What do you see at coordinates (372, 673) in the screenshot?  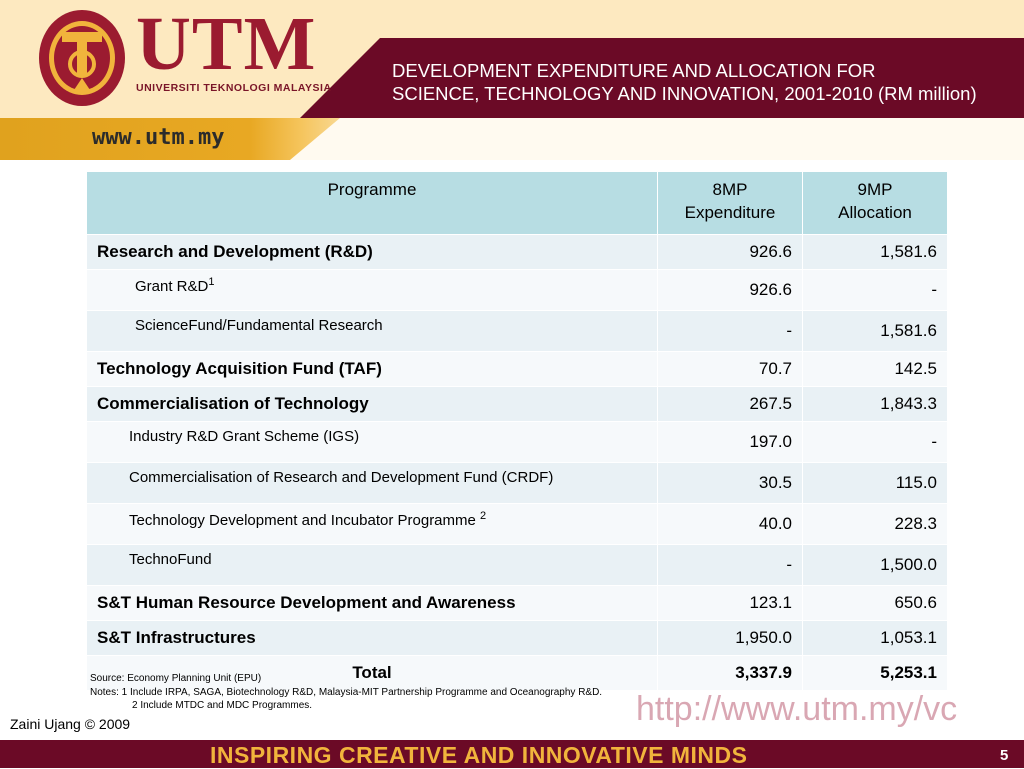 I see `total-label: Total` at bounding box center [372, 673].